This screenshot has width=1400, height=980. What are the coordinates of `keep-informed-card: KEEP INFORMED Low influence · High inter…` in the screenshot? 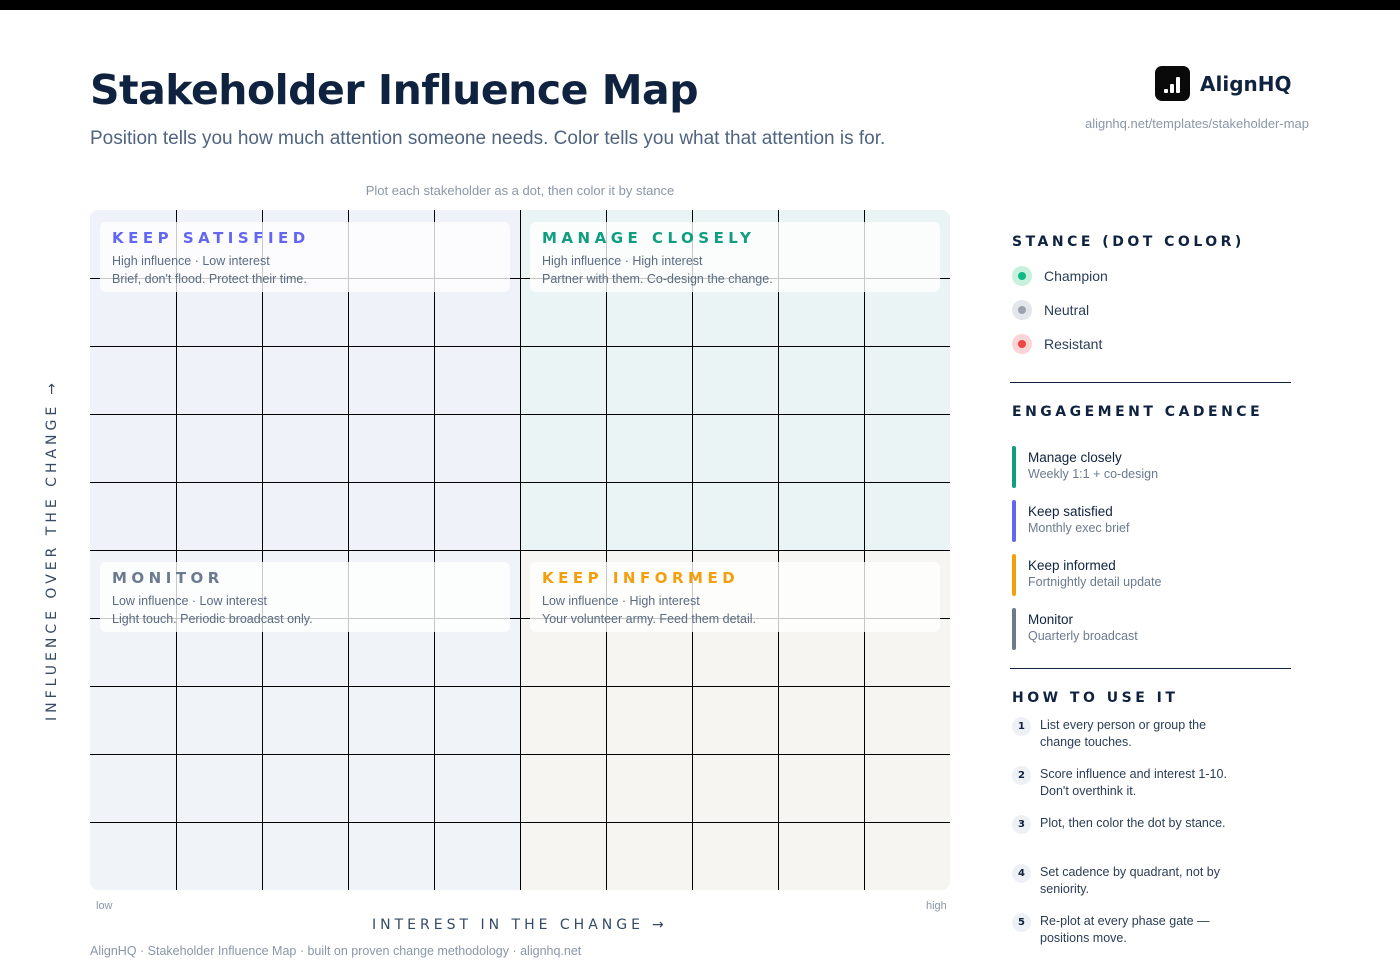 It's located at (735, 597).